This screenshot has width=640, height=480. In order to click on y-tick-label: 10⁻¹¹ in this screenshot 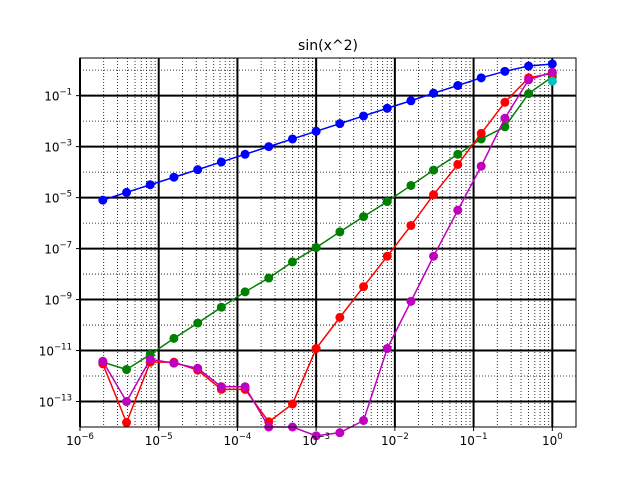, I will do `click(55, 351)`.